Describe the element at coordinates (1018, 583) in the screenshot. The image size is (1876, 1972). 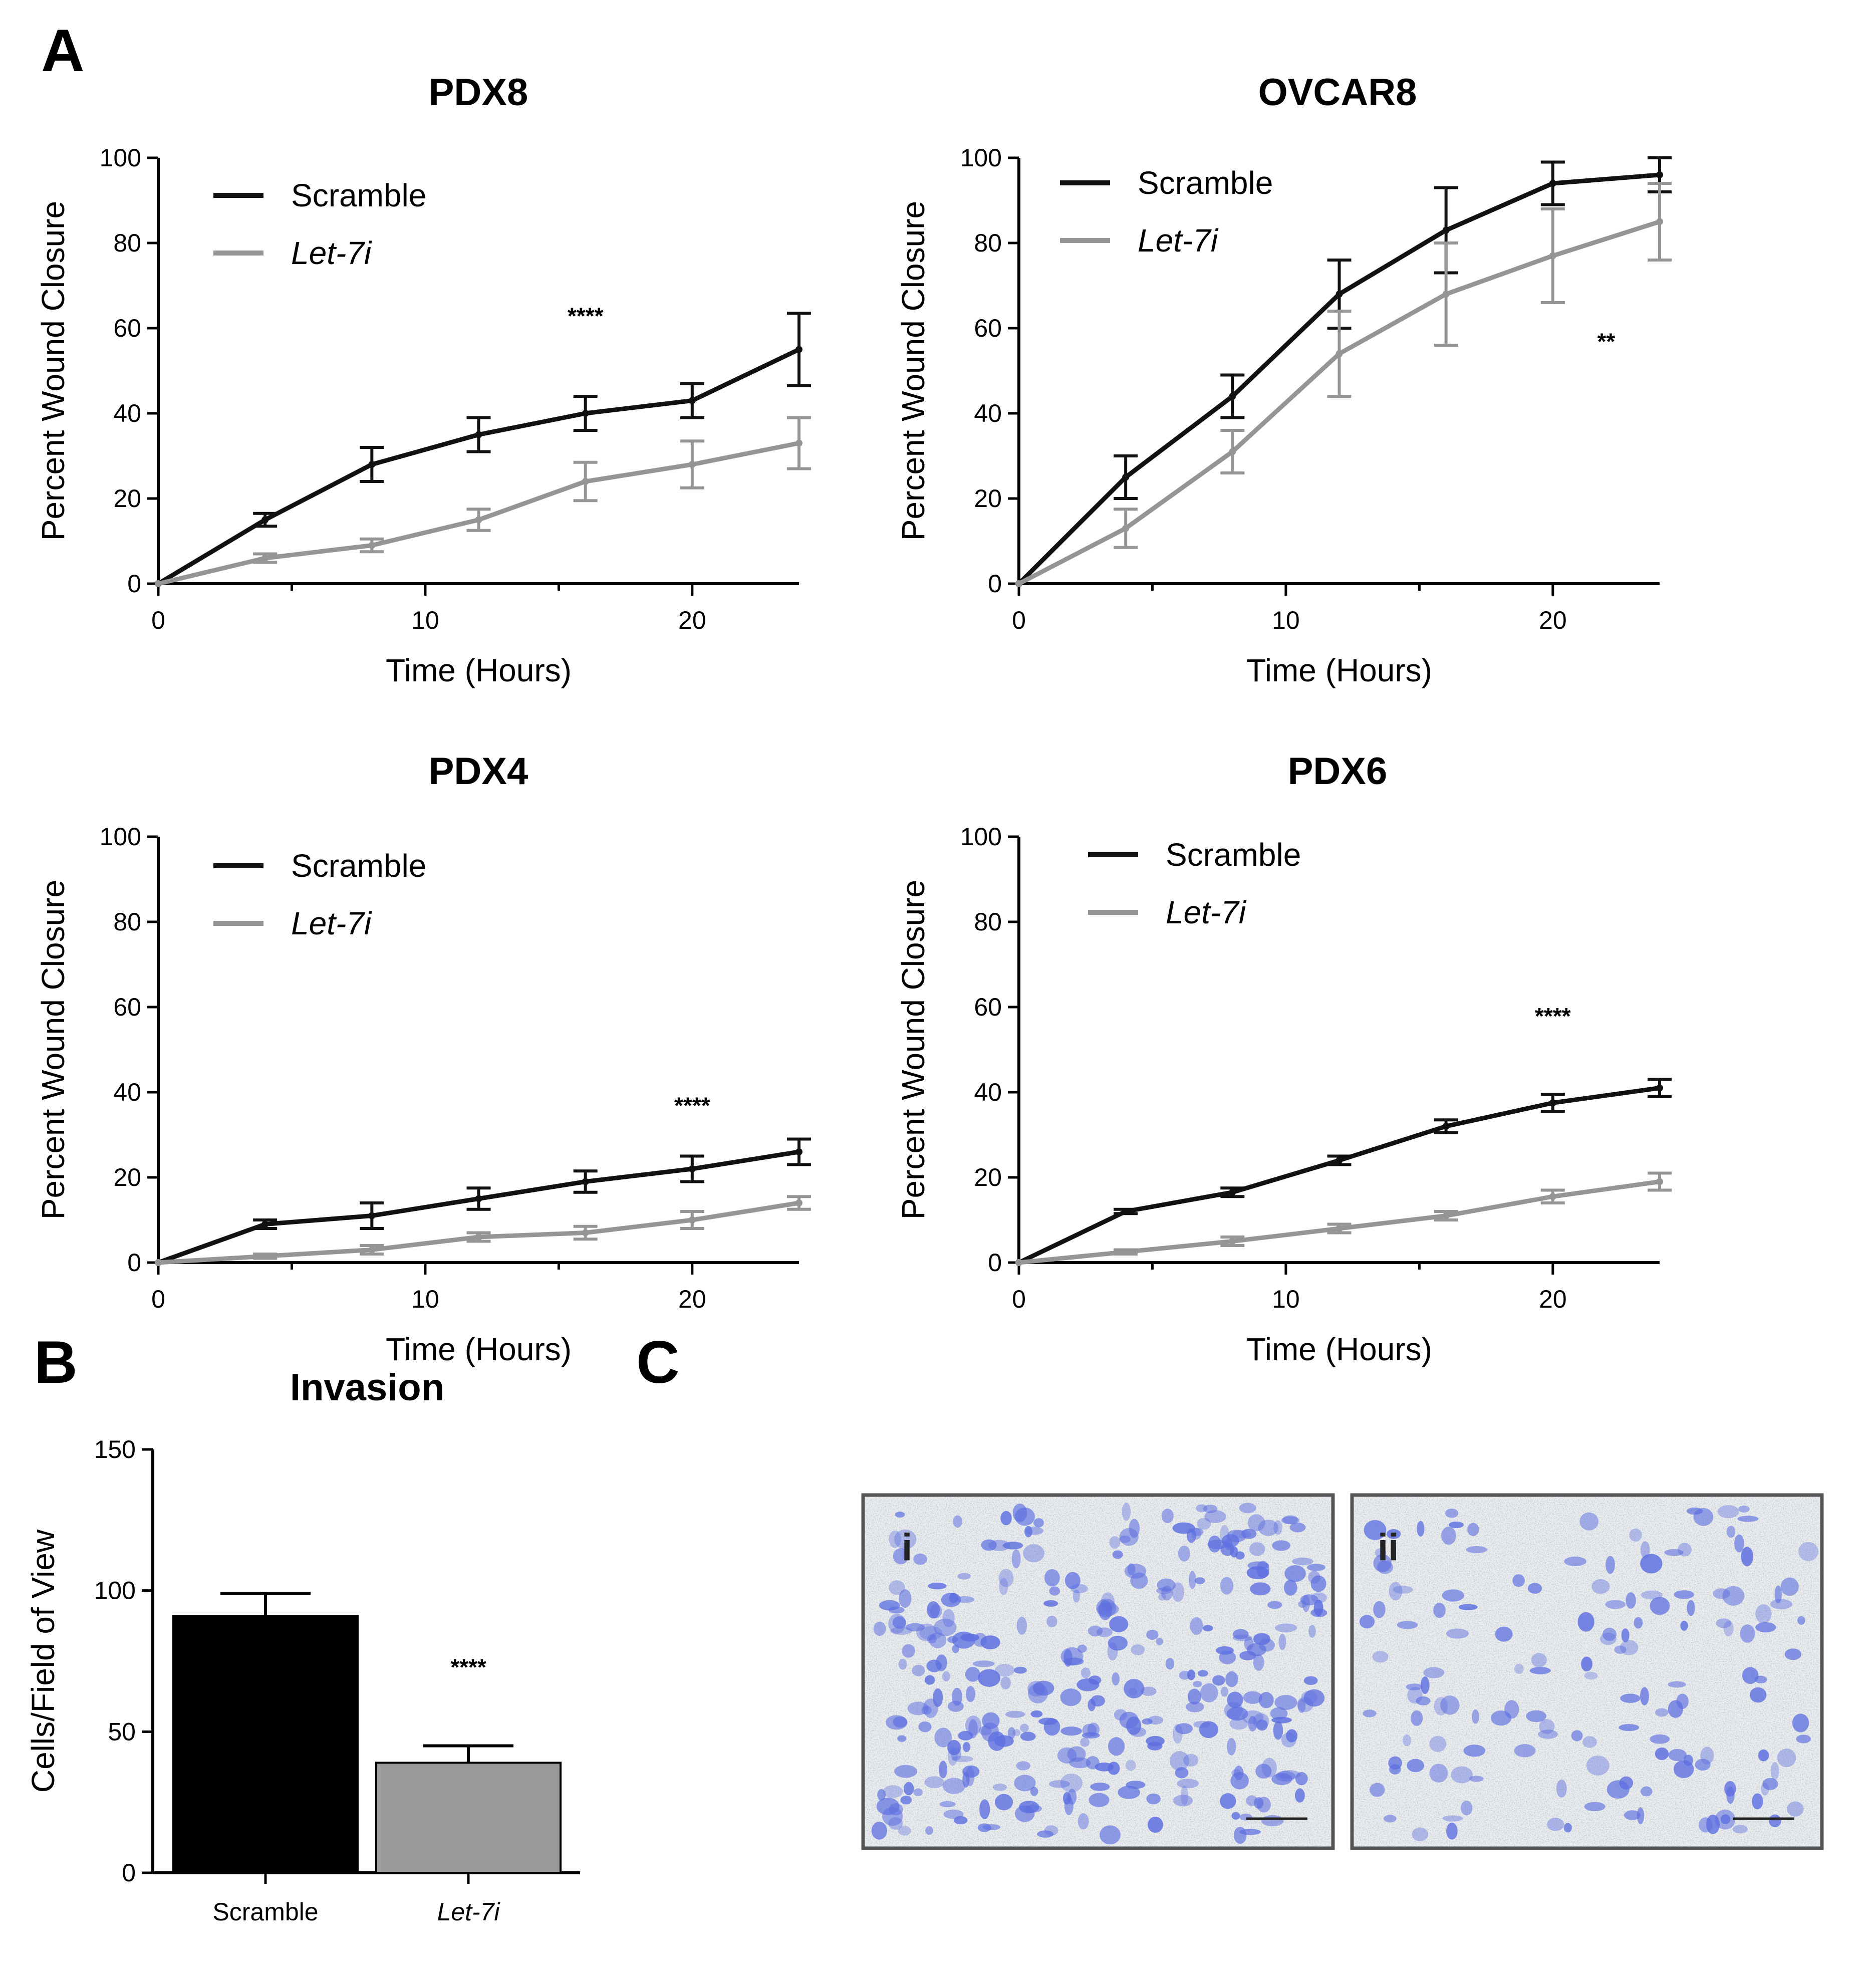
I see `data-point` at that location.